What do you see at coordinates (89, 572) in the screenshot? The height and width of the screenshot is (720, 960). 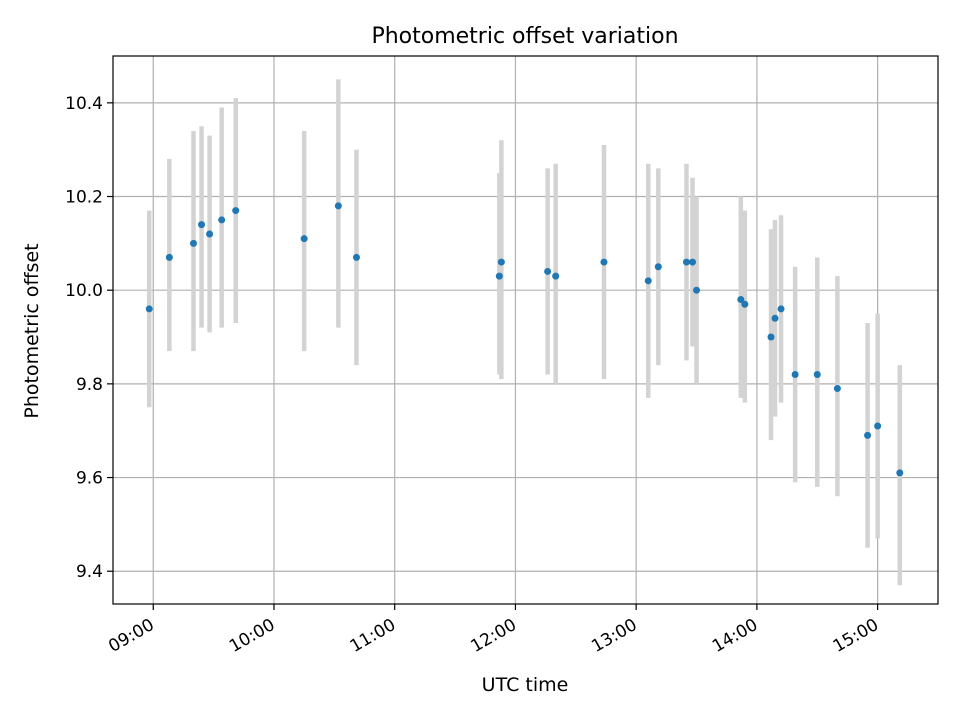 I see `y-tick-label: 9.4` at bounding box center [89, 572].